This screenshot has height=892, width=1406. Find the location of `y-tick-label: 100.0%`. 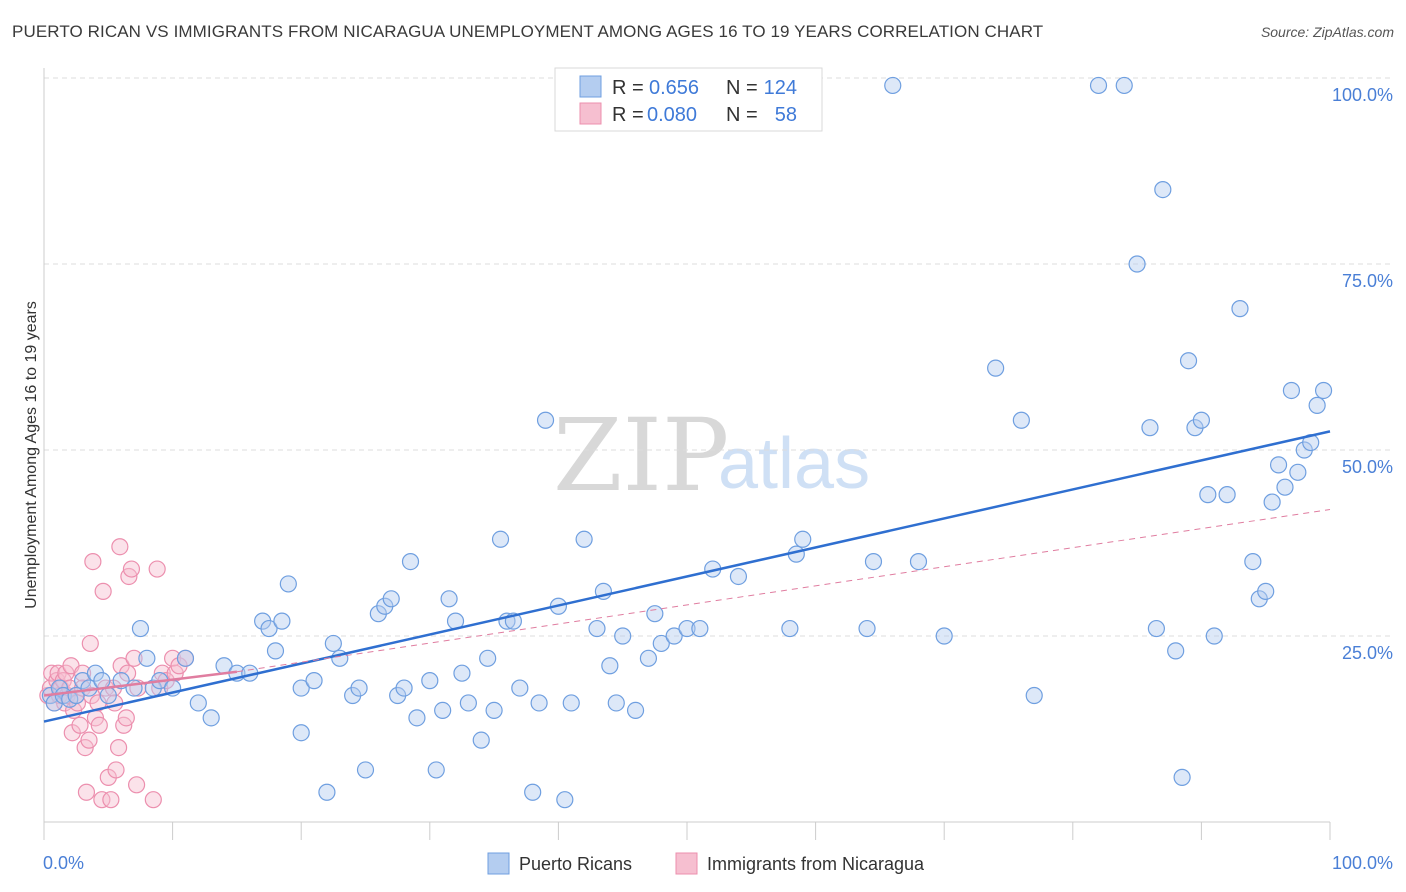

y-tick-label: 100.0% is located at coordinates (1362, 95).